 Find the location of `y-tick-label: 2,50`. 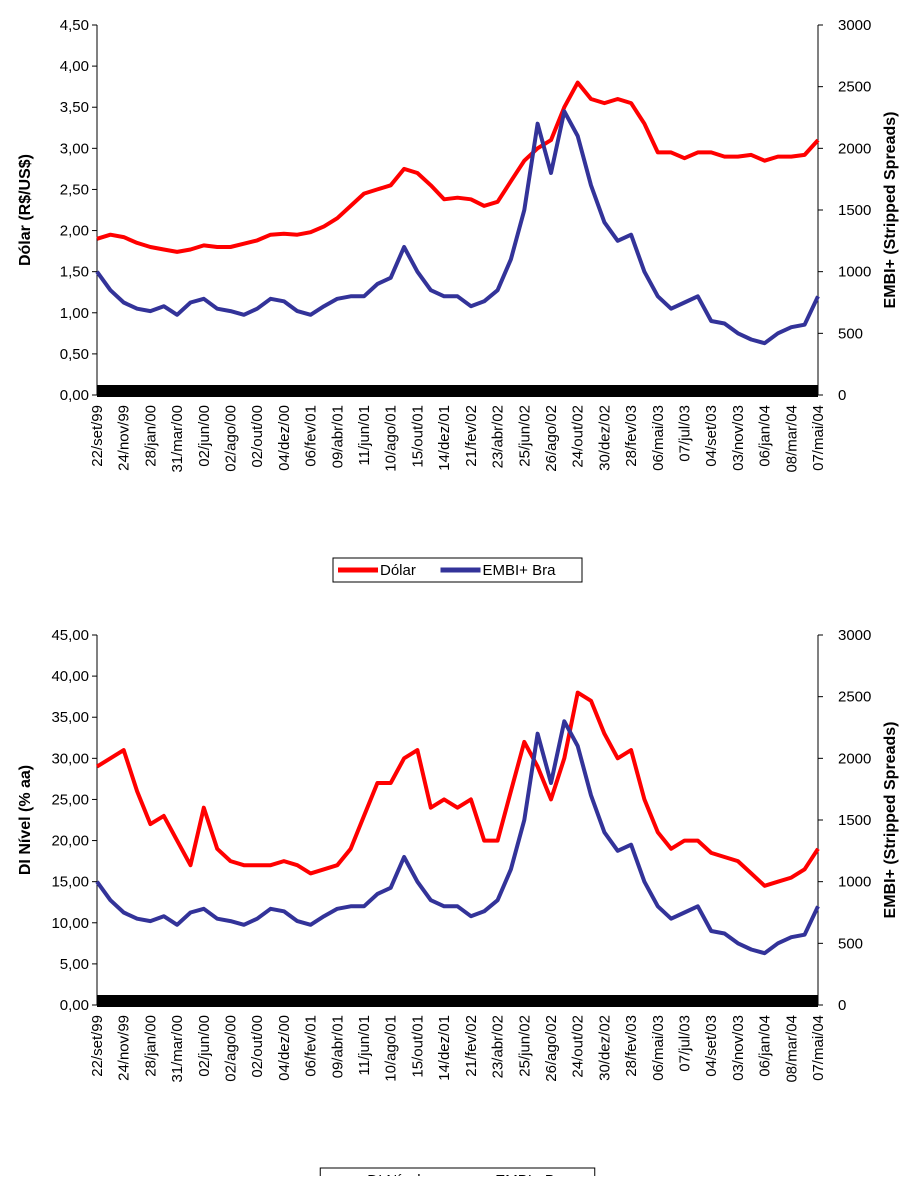

y-tick-label: 2,50 is located at coordinates (74, 189).